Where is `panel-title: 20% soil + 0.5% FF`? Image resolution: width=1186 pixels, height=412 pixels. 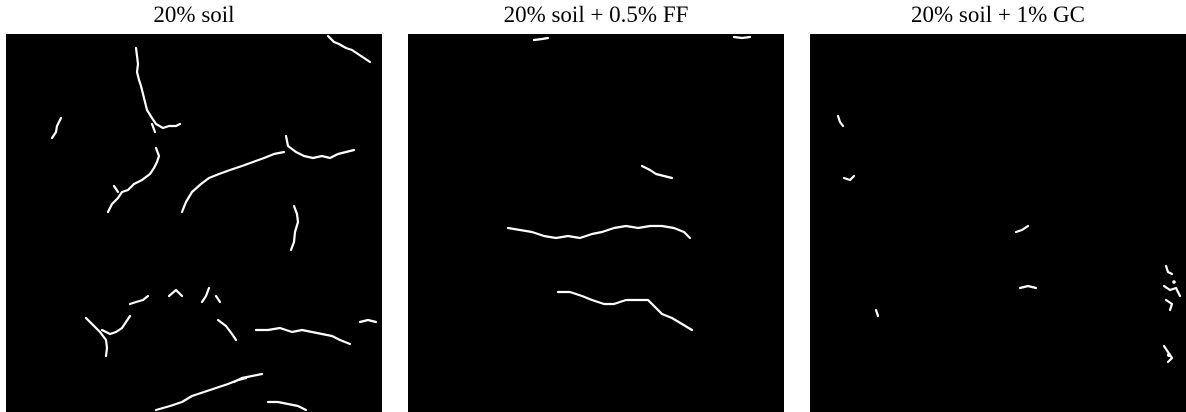 panel-title: 20% soil + 0.5% FF is located at coordinates (596, 14).